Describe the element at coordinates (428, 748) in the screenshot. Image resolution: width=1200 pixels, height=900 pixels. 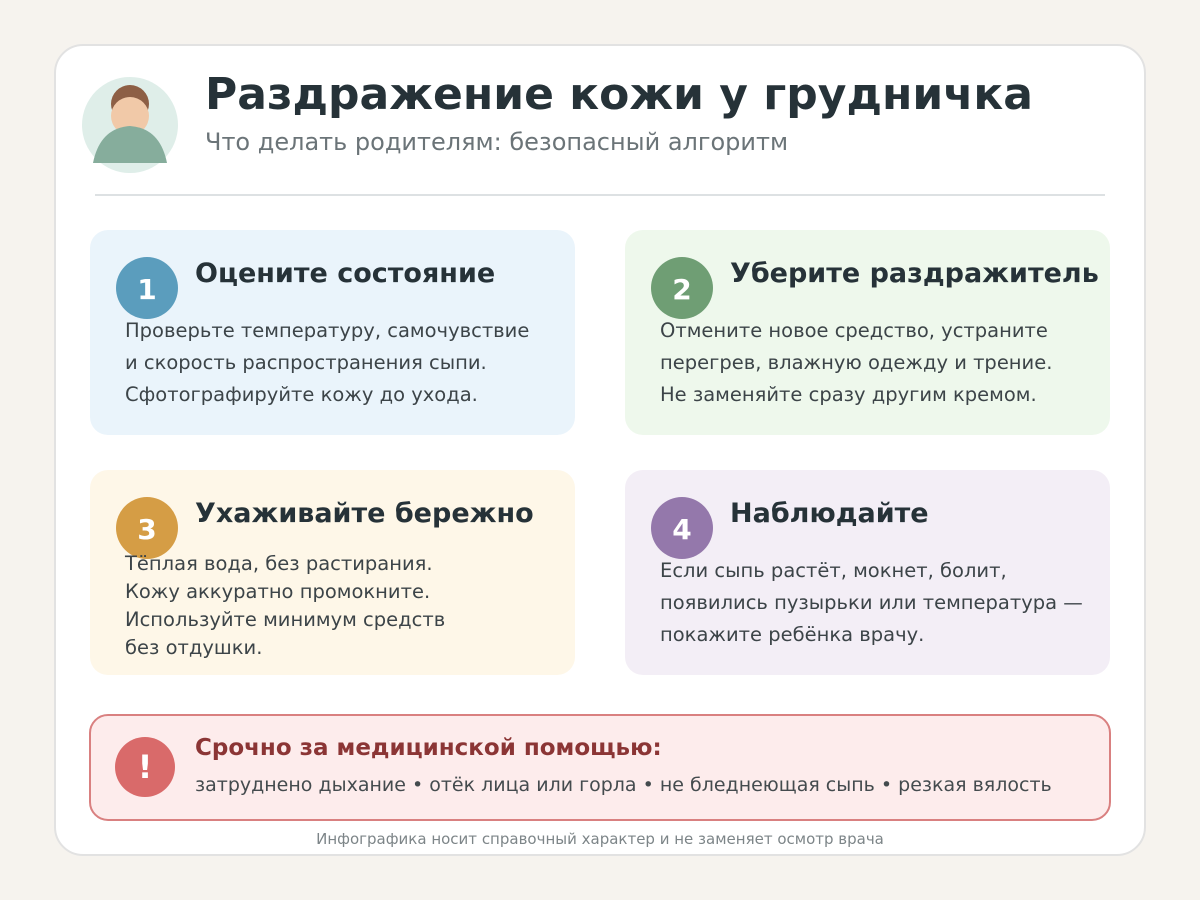
I see `alert-title: Срочно за медицинской помощью:` at that location.